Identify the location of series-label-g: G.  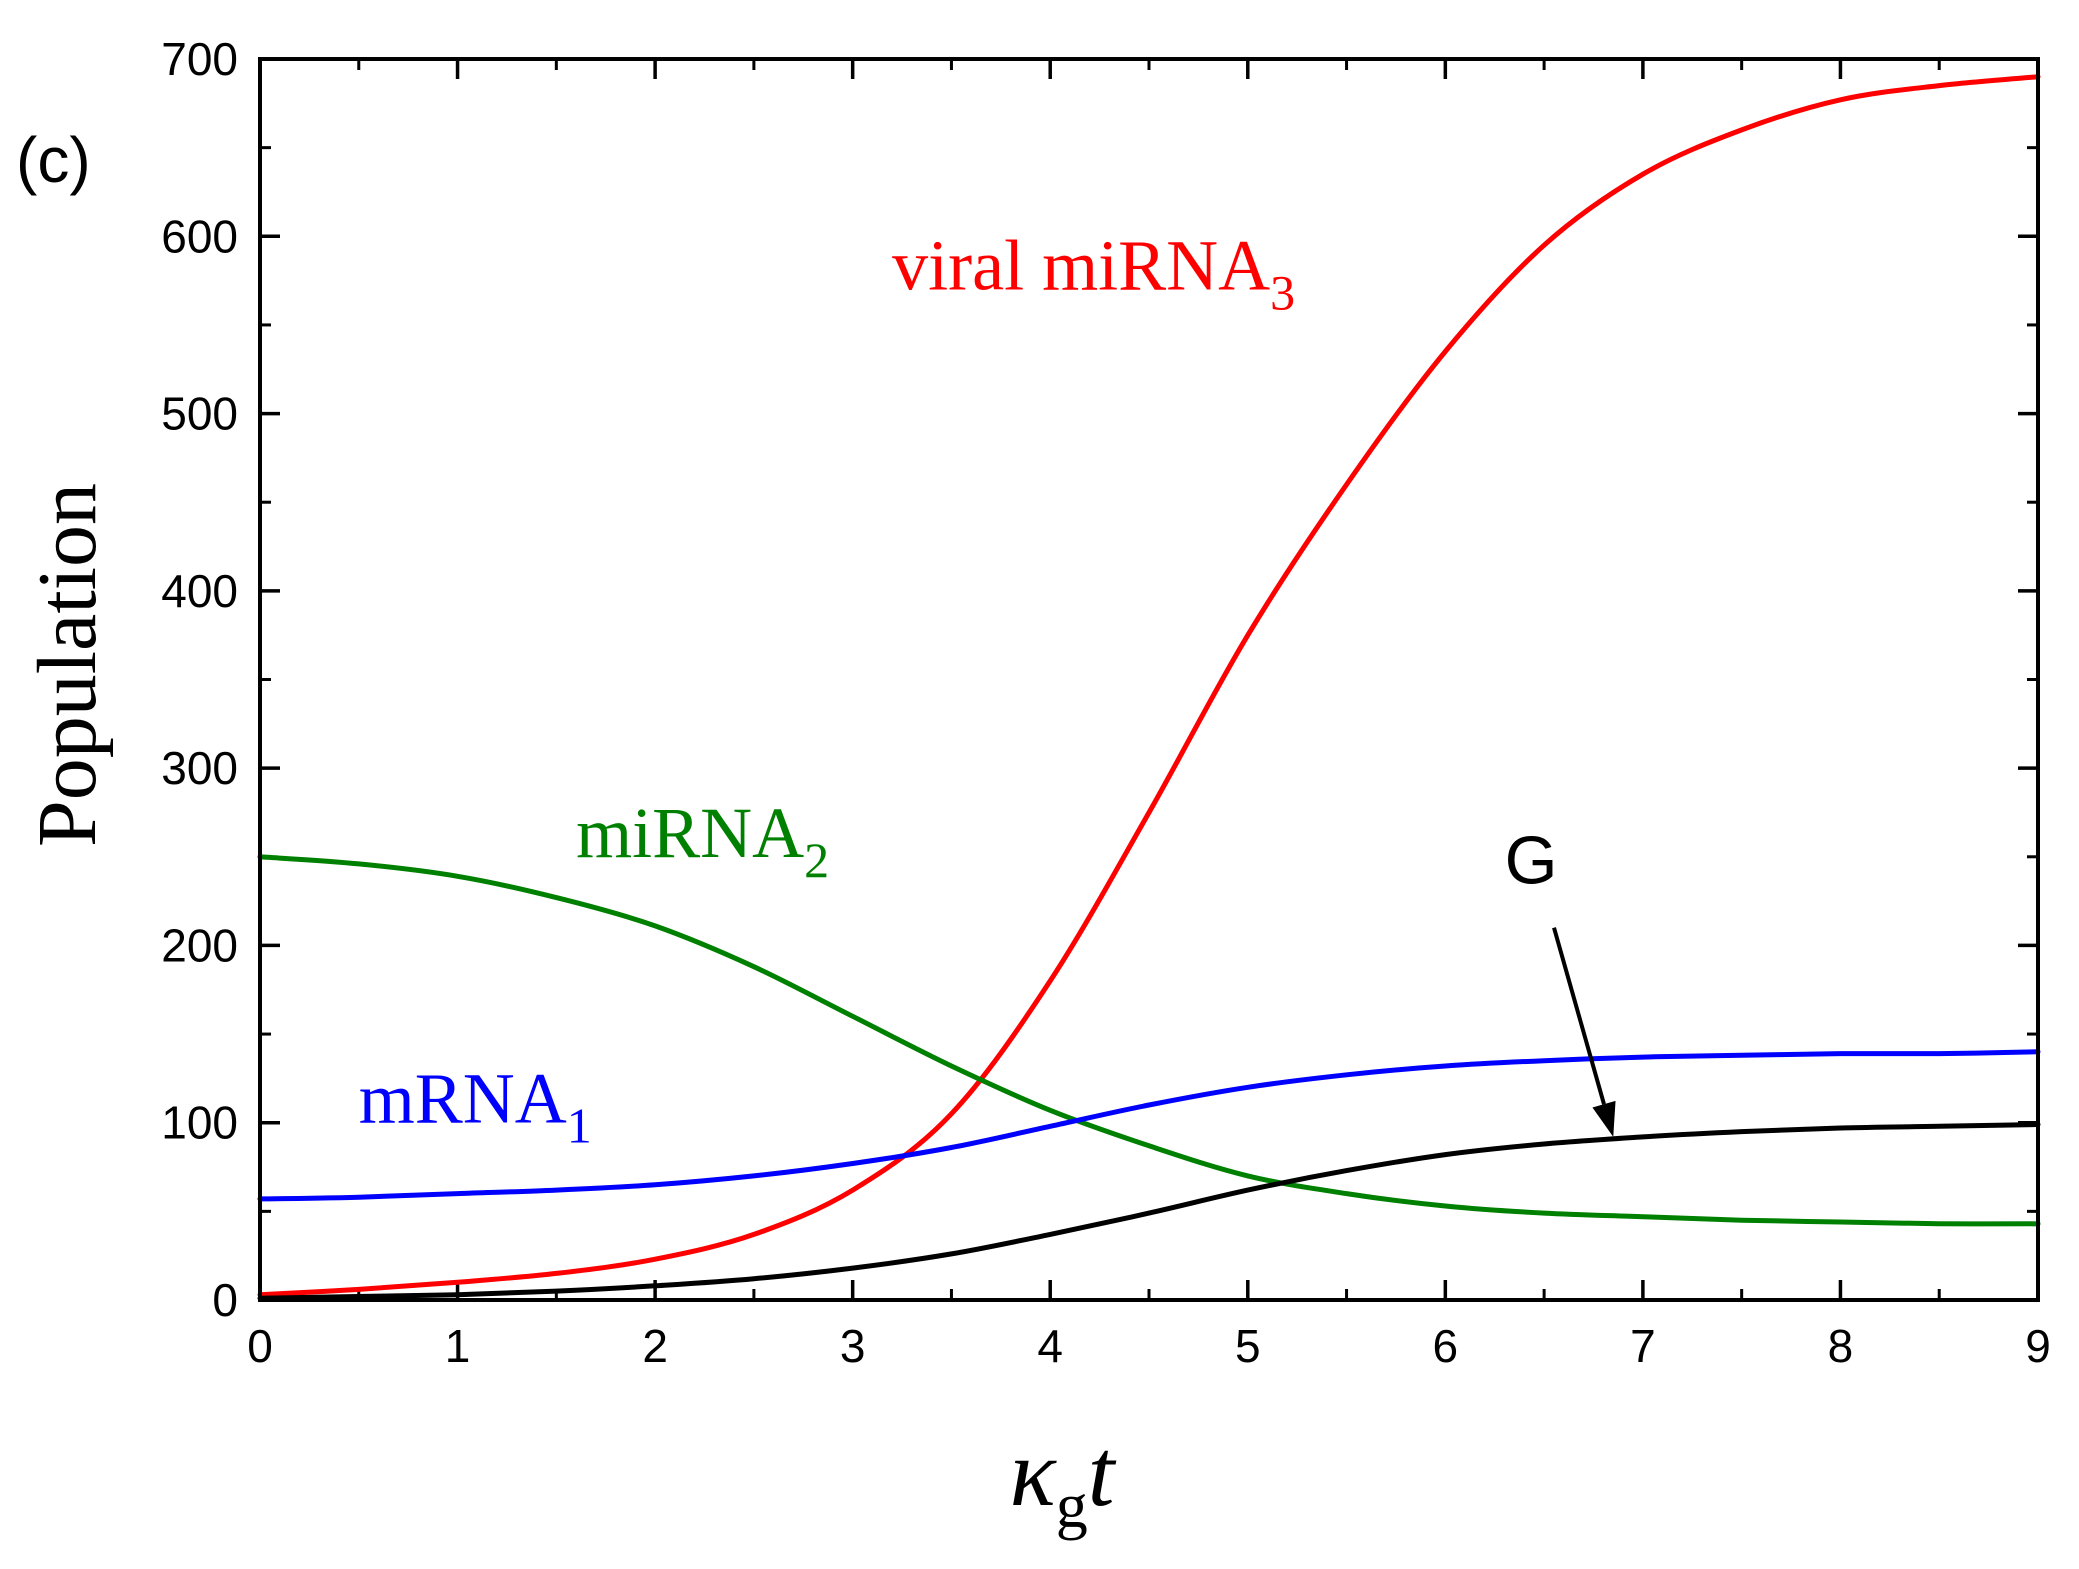
(1531, 860).